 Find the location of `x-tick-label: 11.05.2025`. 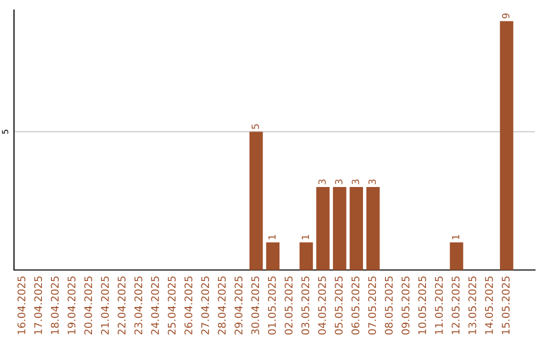

x-tick-label: 11.05.2025 is located at coordinates (438, 305).